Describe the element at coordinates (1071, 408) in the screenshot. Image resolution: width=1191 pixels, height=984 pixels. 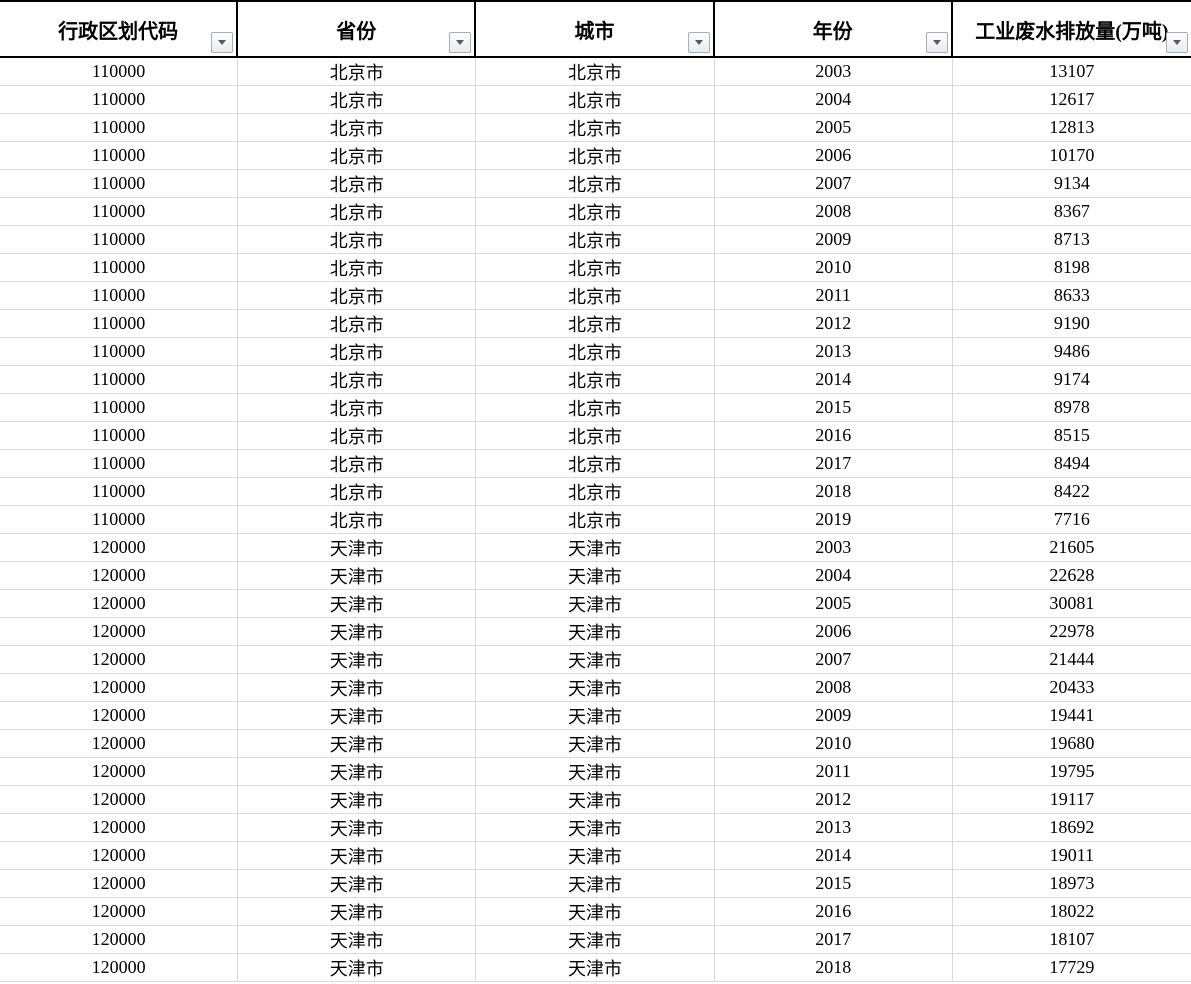
I see `cell-value: 8978` at that location.